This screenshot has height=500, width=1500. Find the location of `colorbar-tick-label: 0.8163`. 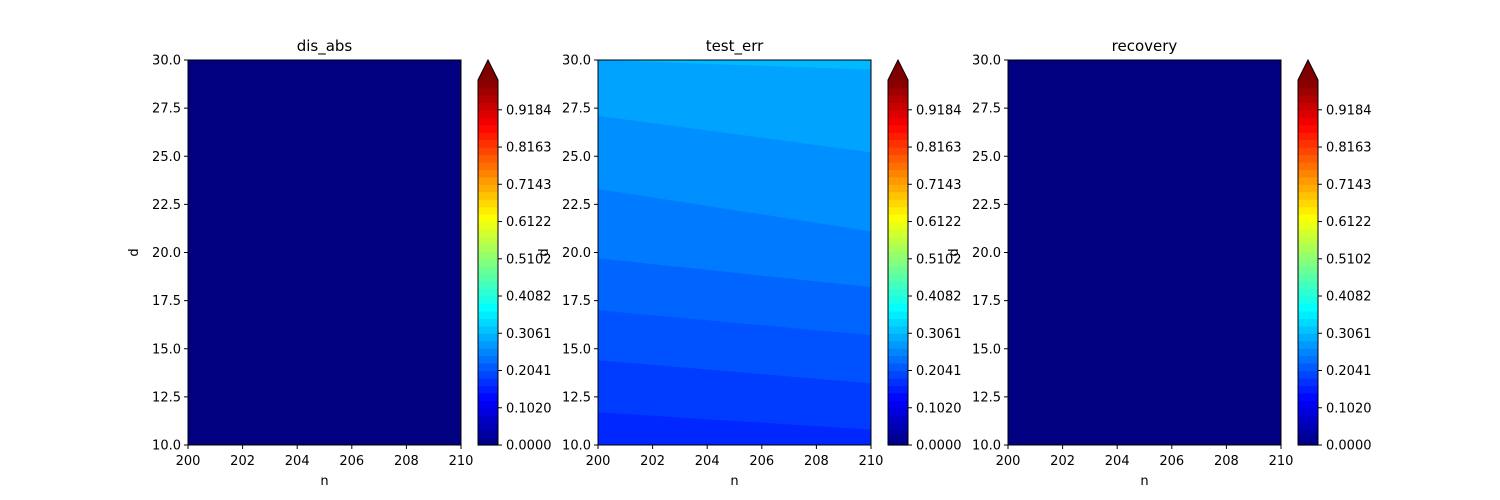

colorbar-tick-label: 0.8163 is located at coordinates (939, 148).